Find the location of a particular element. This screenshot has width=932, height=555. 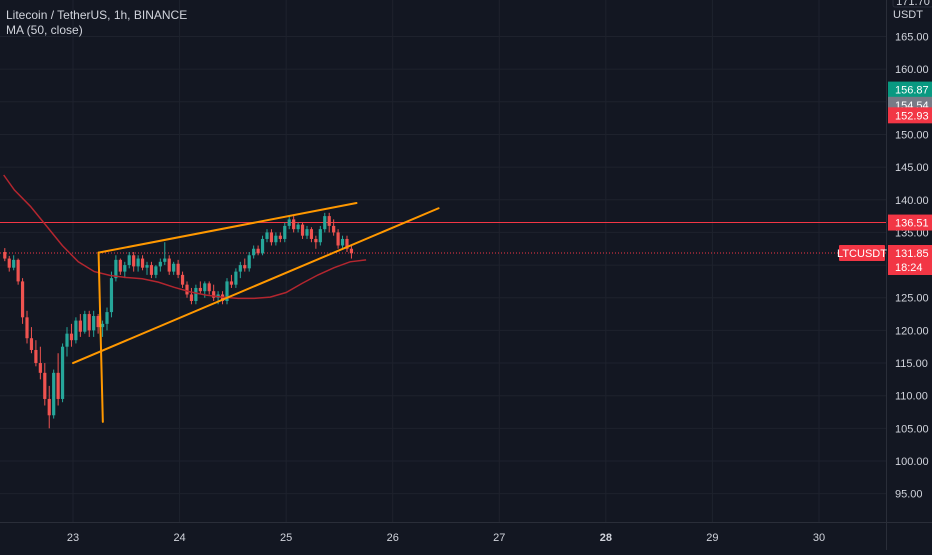

wedge-upper-trendline is located at coordinates (227, 228).